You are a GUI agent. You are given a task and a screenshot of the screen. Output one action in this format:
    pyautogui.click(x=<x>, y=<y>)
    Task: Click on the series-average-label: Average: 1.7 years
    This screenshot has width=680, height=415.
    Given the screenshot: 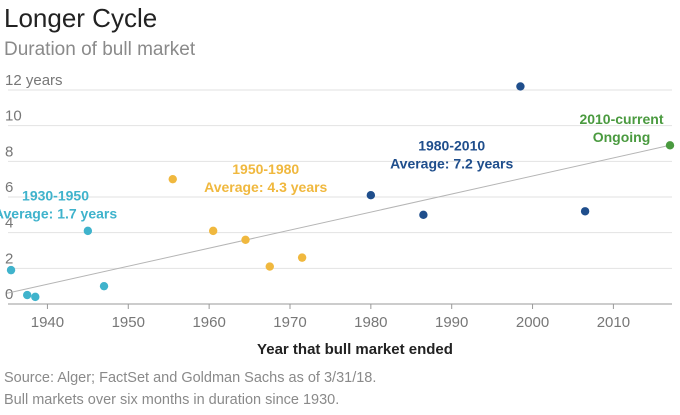 What is the action you would take?
    pyautogui.click(x=58, y=214)
    